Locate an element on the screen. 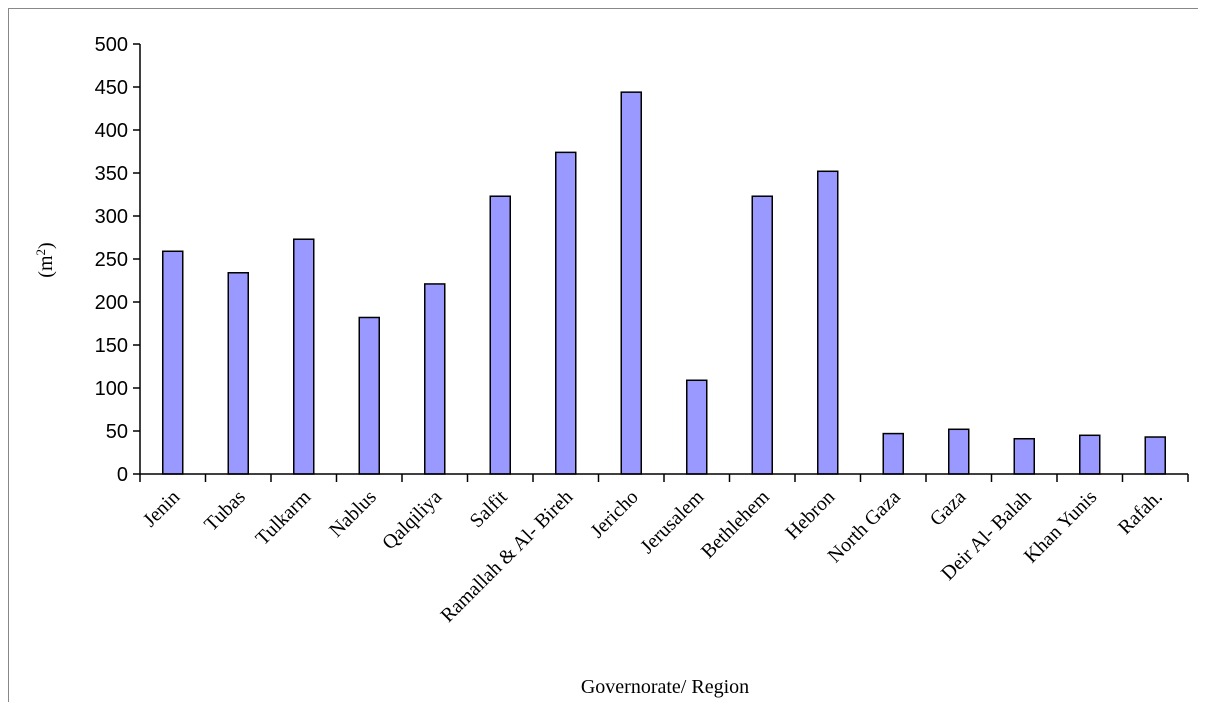  bar-salfit is located at coordinates (500, 335).